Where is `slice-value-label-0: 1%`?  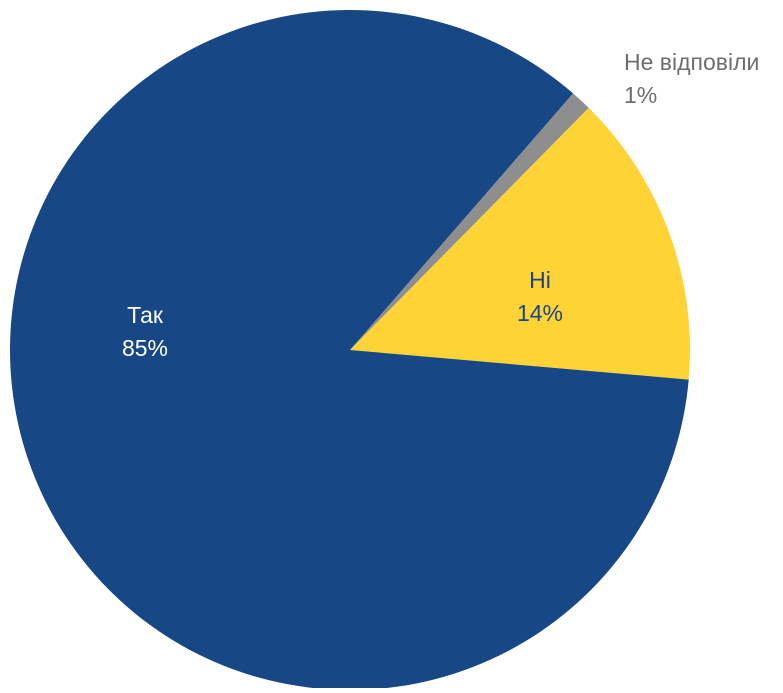
slice-value-label-0: 1% is located at coordinates (640, 95).